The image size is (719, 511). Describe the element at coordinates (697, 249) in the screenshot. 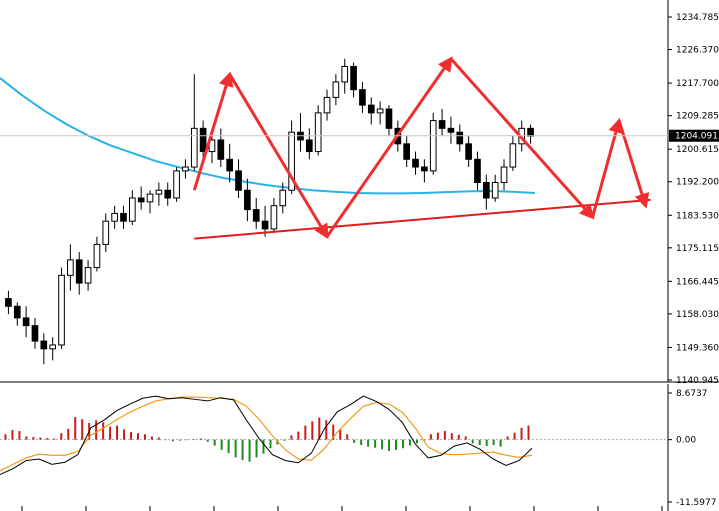

I see `price-tick-label: 1175.115` at that location.